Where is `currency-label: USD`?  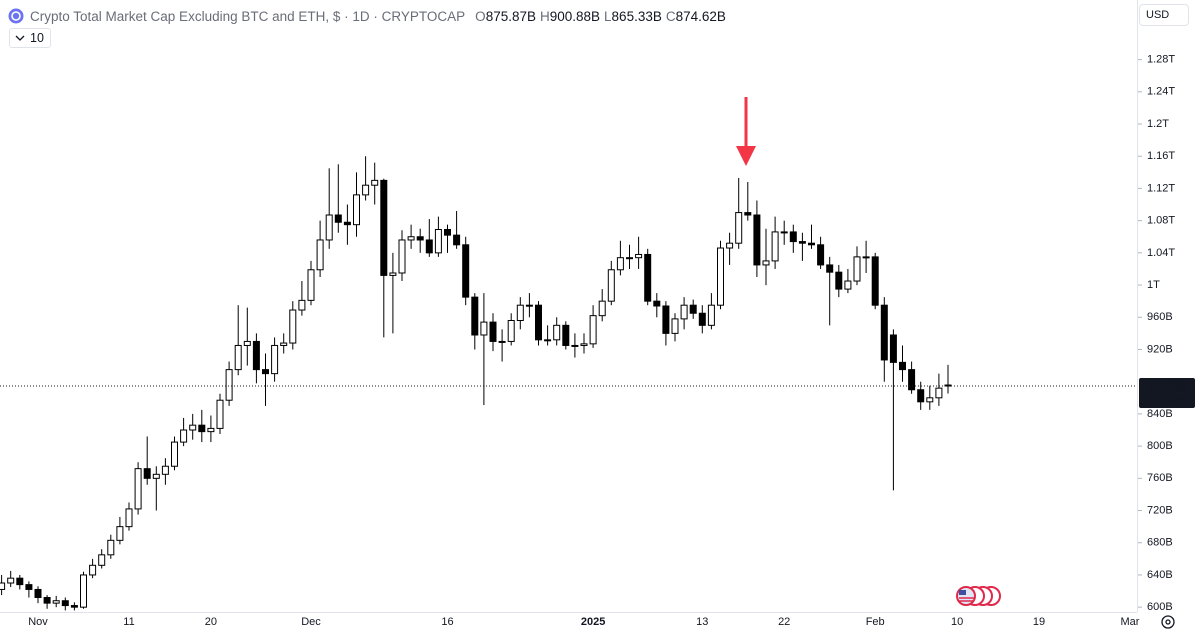
currency-label: USD is located at coordinates (1158, 15).